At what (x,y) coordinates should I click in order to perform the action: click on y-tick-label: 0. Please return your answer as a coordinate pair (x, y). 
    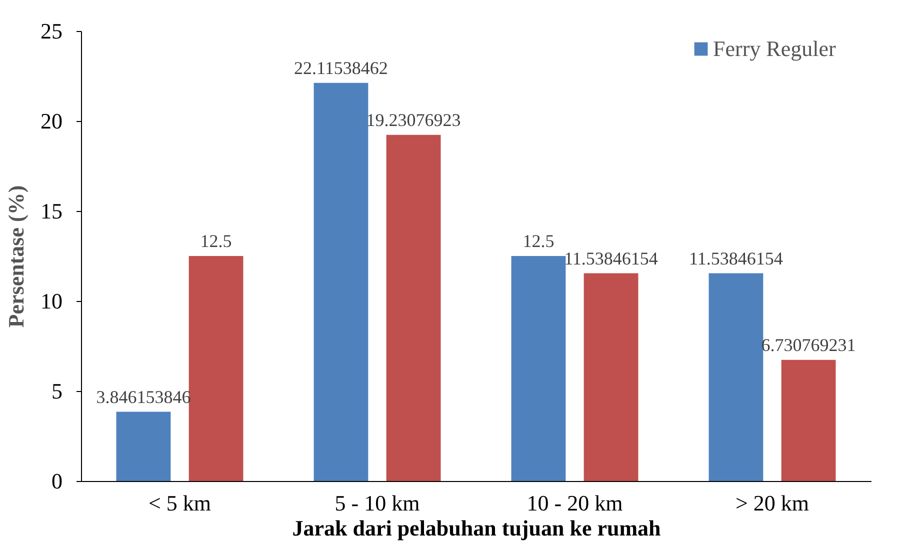
    Looking at the image, I should click on (57, 481).